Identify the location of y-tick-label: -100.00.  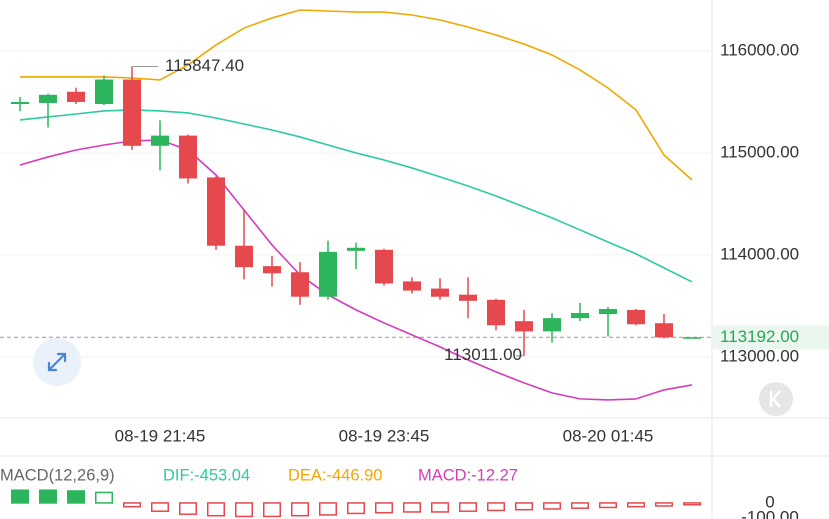
(770, 513).